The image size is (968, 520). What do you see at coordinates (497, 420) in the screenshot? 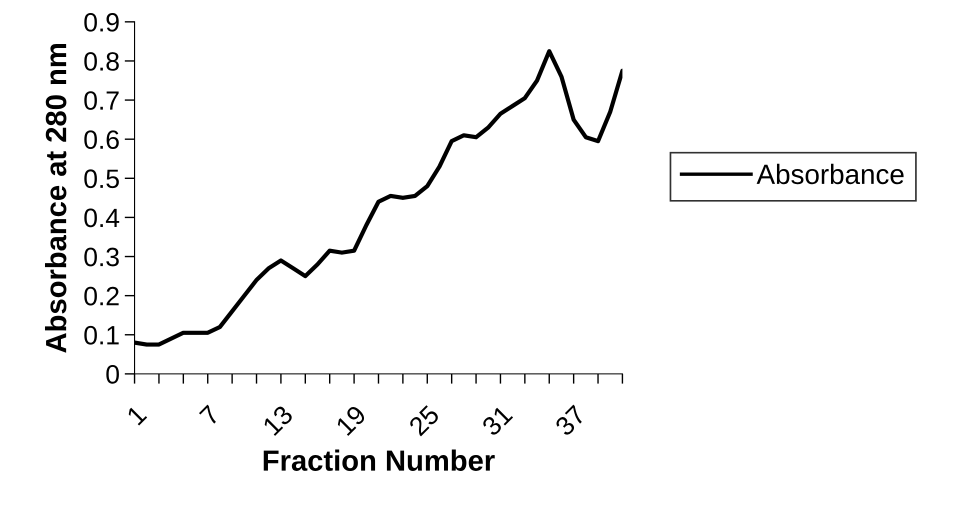
I see `x-tick-label: 31` at bounding box center [497, 420].